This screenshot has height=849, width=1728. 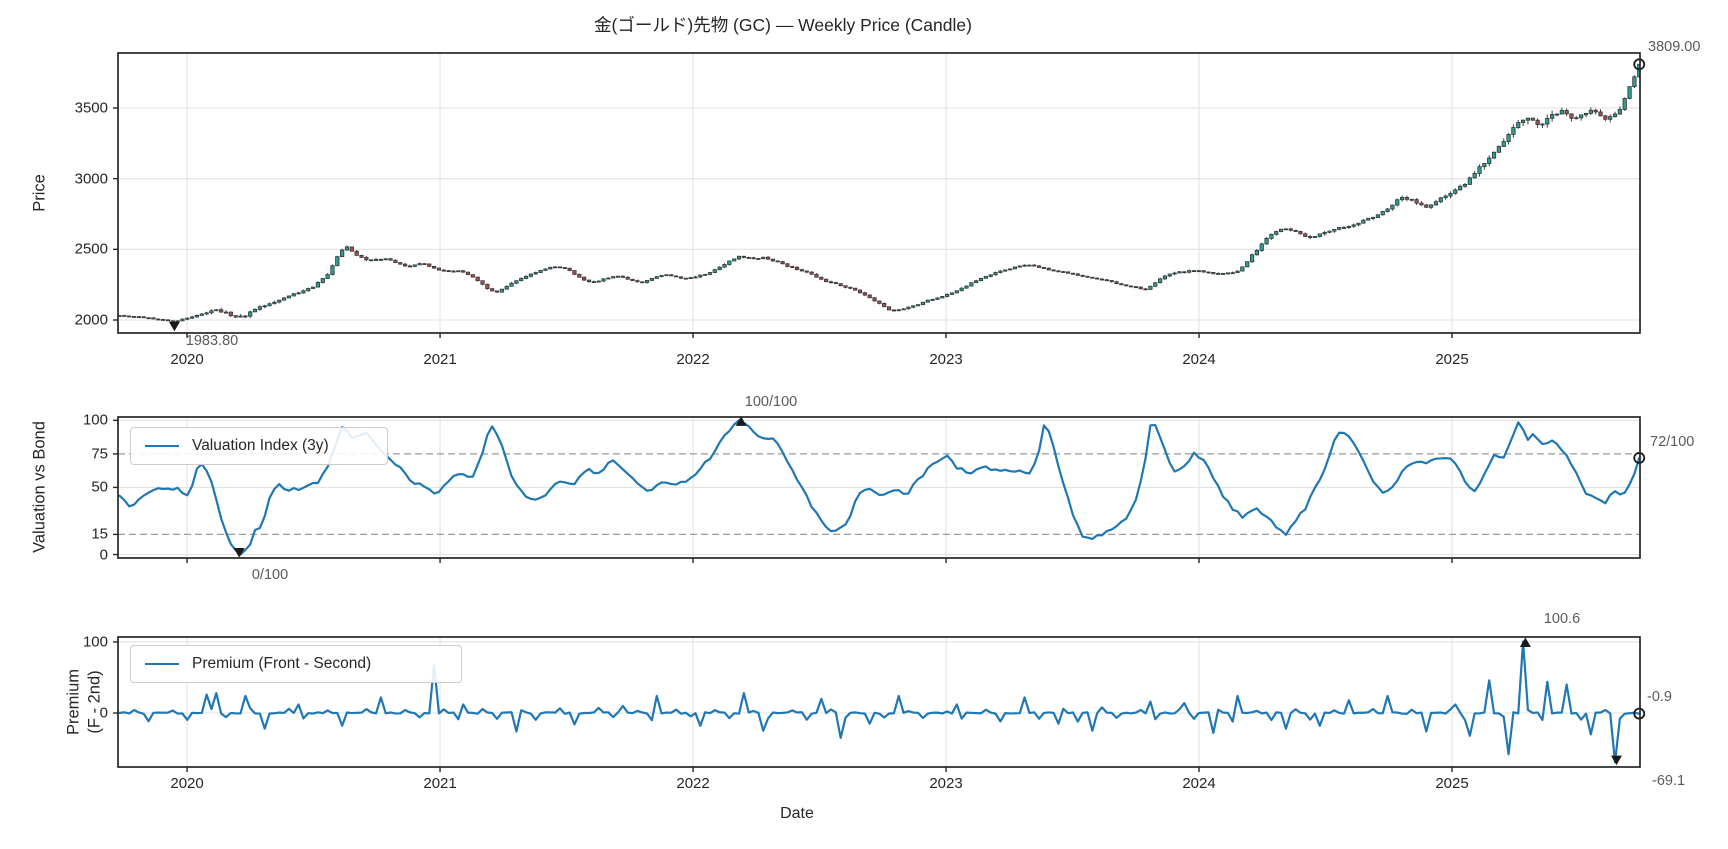 I want to click on y-tick-label: 15, so click(x=99, y=534).